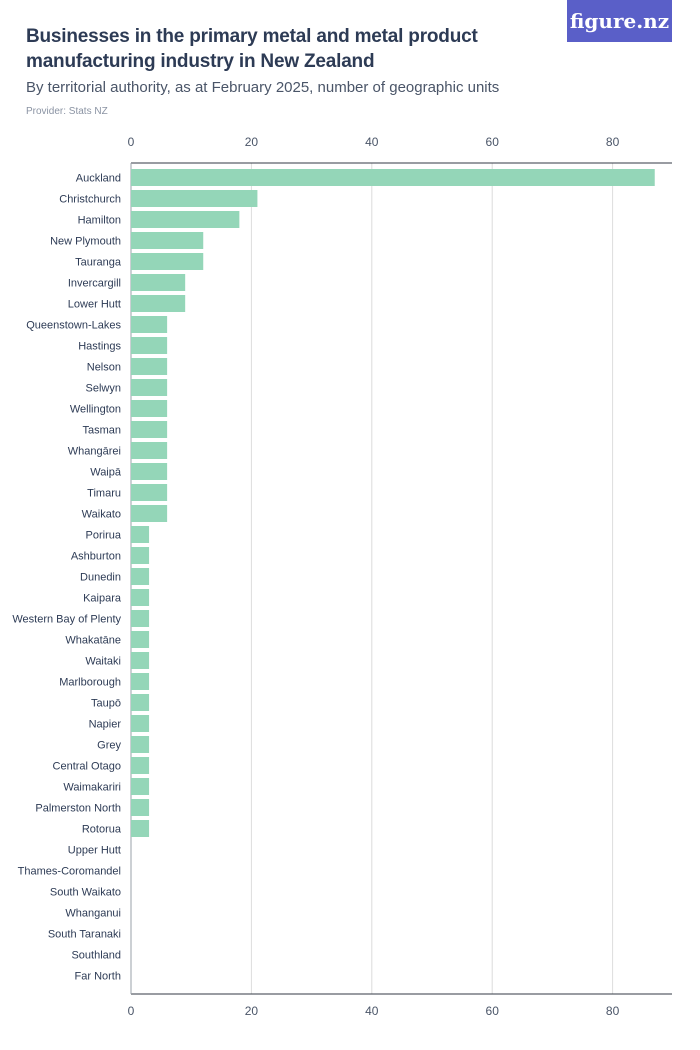 Image resolution: width=700 pixels, height=1050 pixels. I want to click on category-label: Hamilton, so click(99, 221).